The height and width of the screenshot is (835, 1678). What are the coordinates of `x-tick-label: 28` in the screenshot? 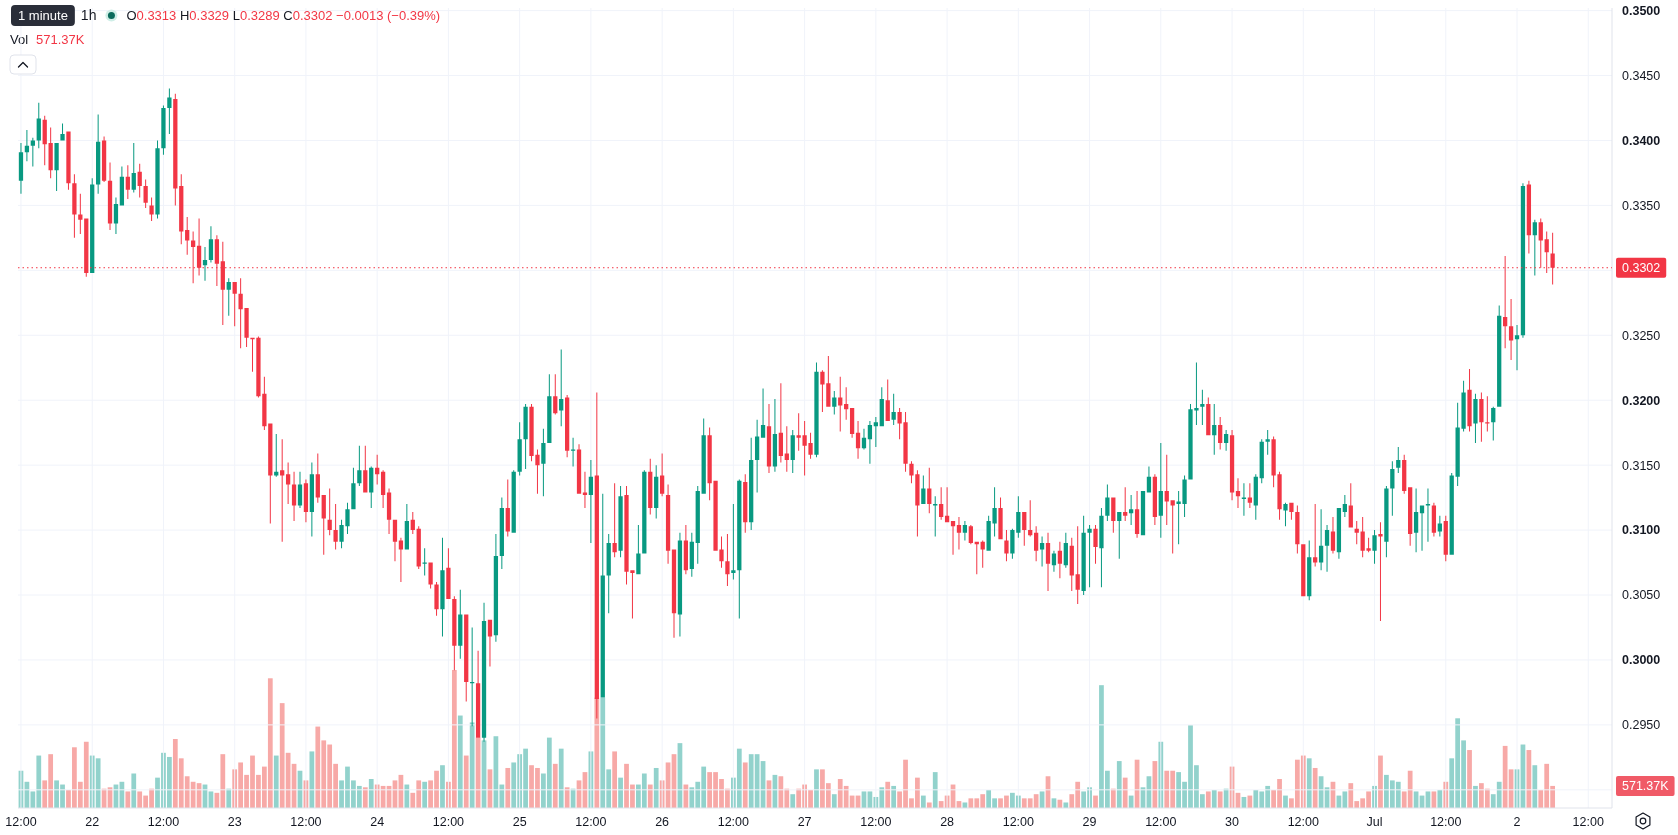 It's located at (947, 822).